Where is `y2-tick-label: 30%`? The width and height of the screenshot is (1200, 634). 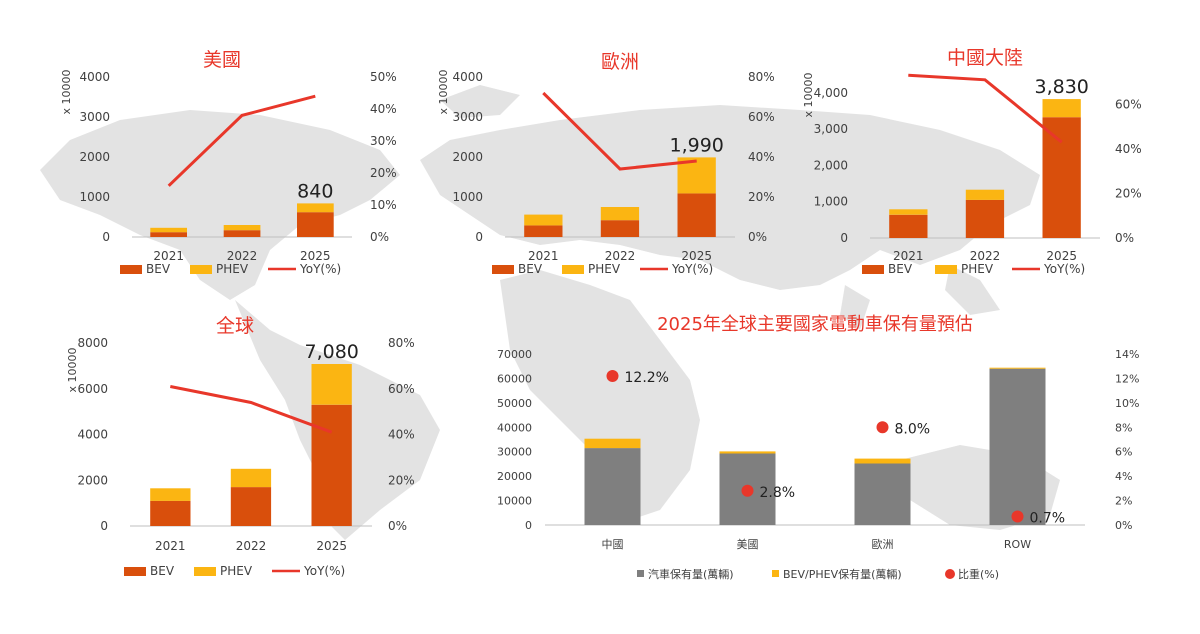
y2-tick-label: 30% is located at coordinates (383, 141).